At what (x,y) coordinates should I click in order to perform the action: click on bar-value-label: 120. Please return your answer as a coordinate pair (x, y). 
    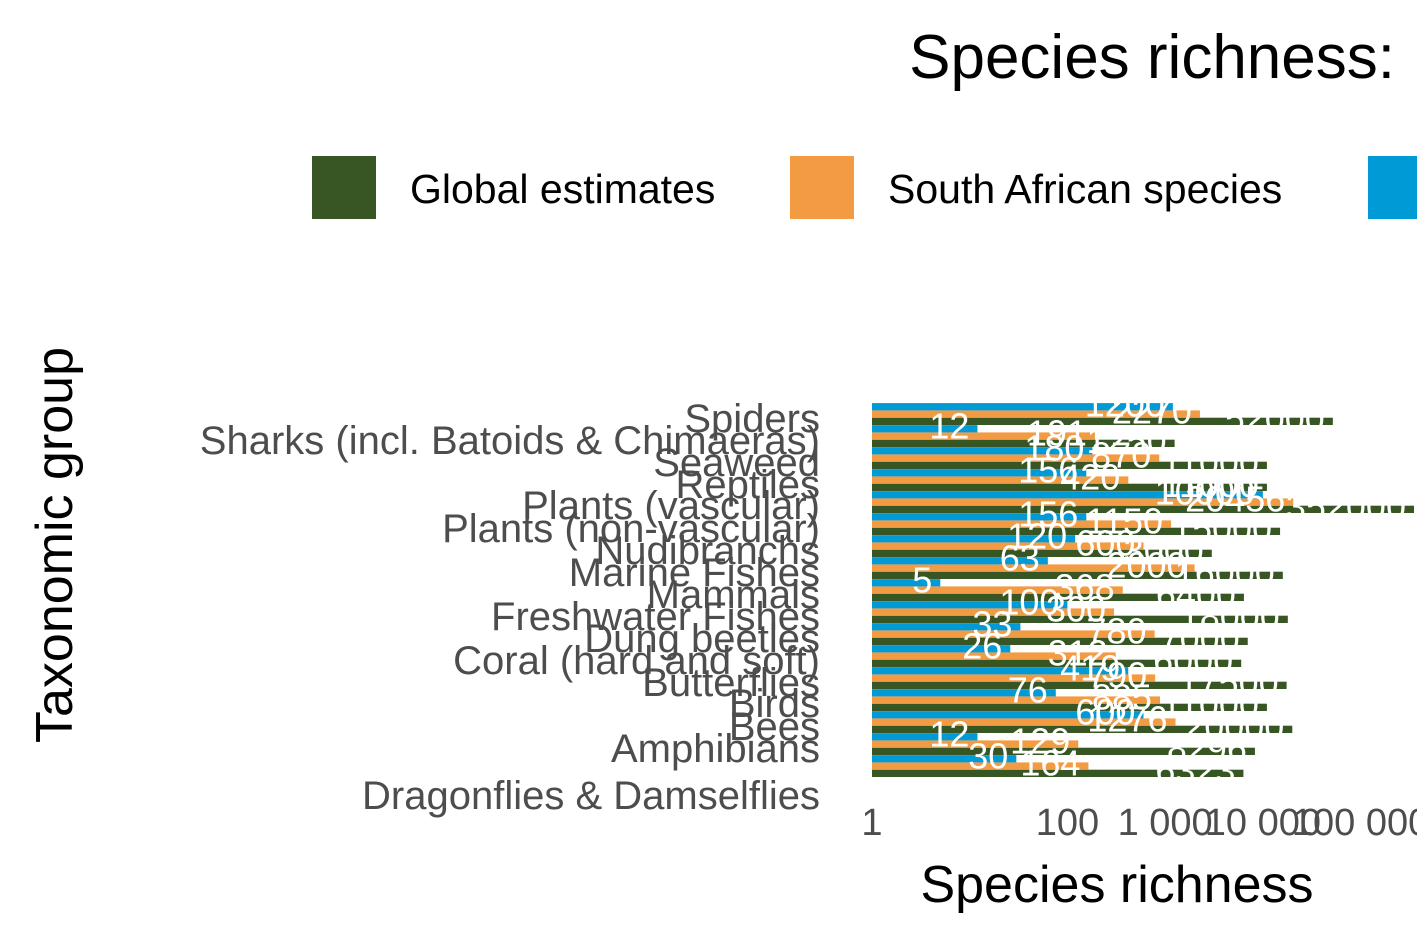
    Looking at the image, I should click on (1037, 535).